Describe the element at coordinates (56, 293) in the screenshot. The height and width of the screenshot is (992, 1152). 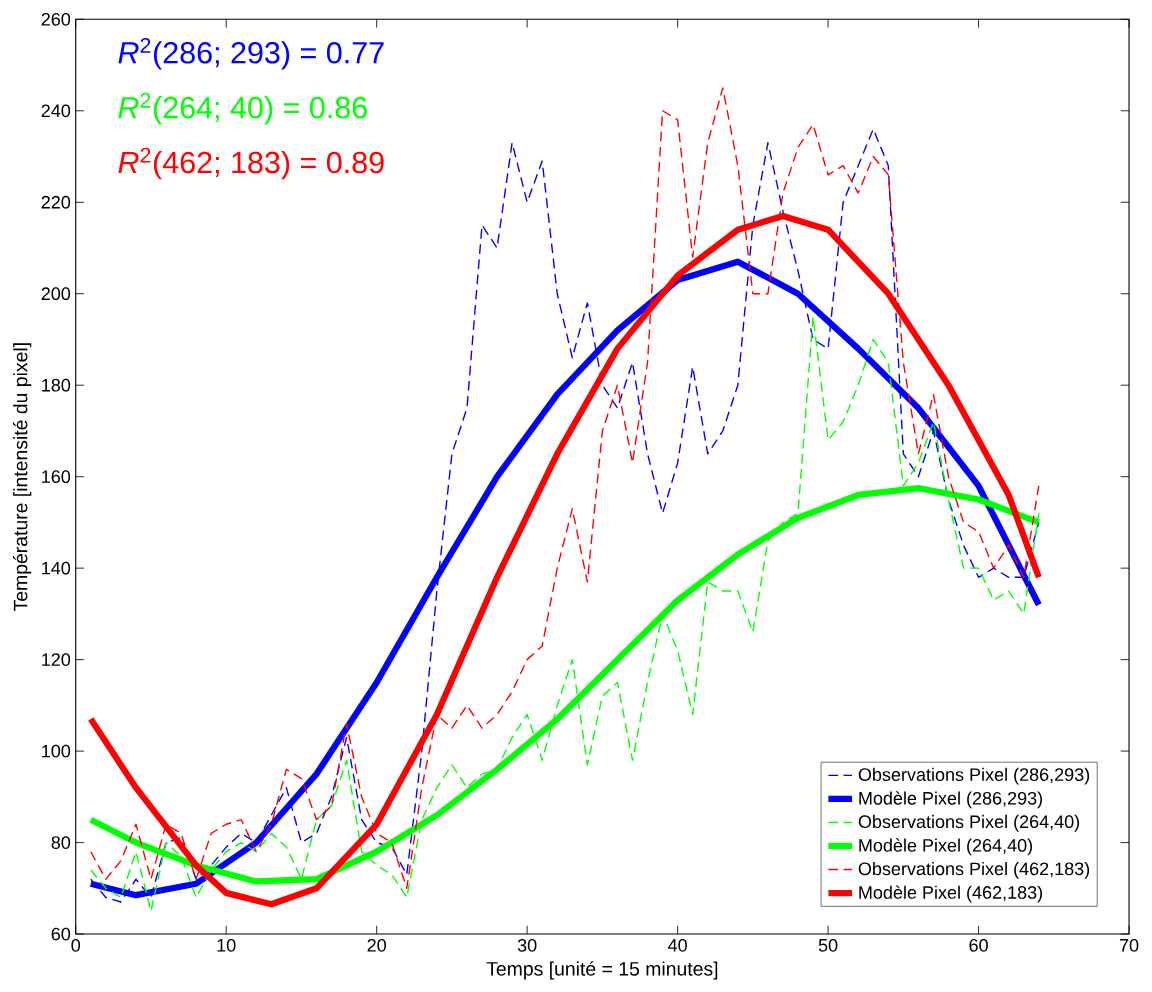
I see `y-tick-label: 200` at that location.